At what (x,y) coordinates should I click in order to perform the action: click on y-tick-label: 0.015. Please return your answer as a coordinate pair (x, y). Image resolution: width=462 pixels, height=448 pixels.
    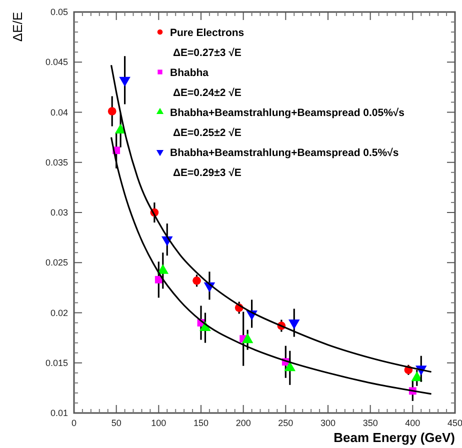
    Looking at the image, I should click on (56, 363).